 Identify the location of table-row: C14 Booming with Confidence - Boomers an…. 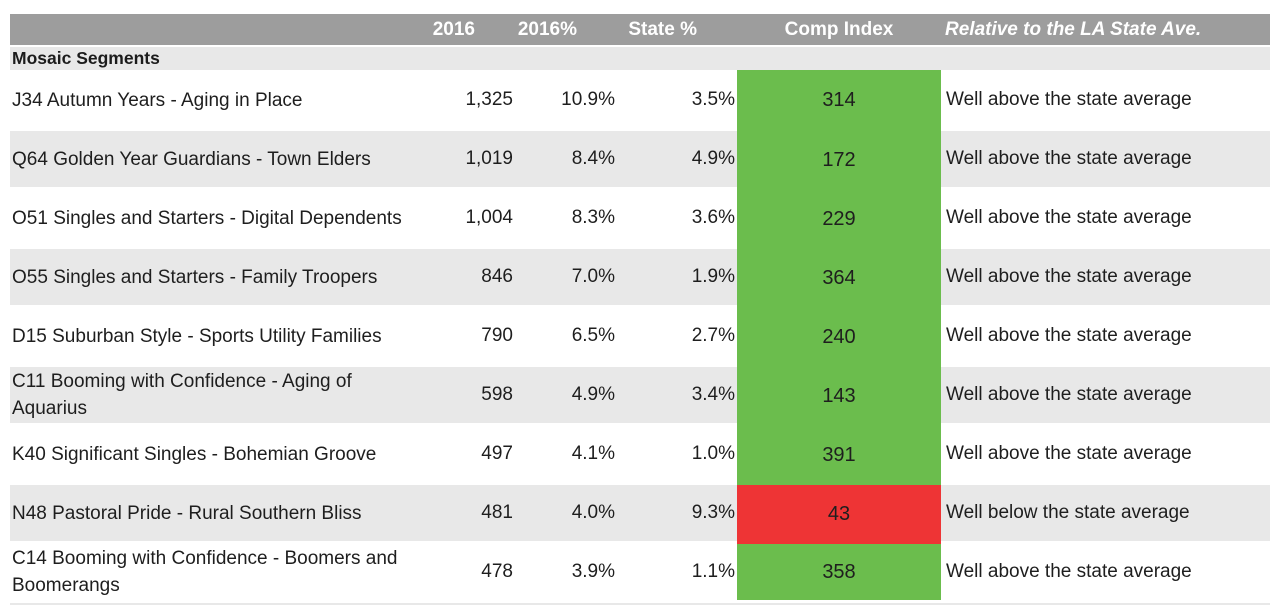
(640, 572).